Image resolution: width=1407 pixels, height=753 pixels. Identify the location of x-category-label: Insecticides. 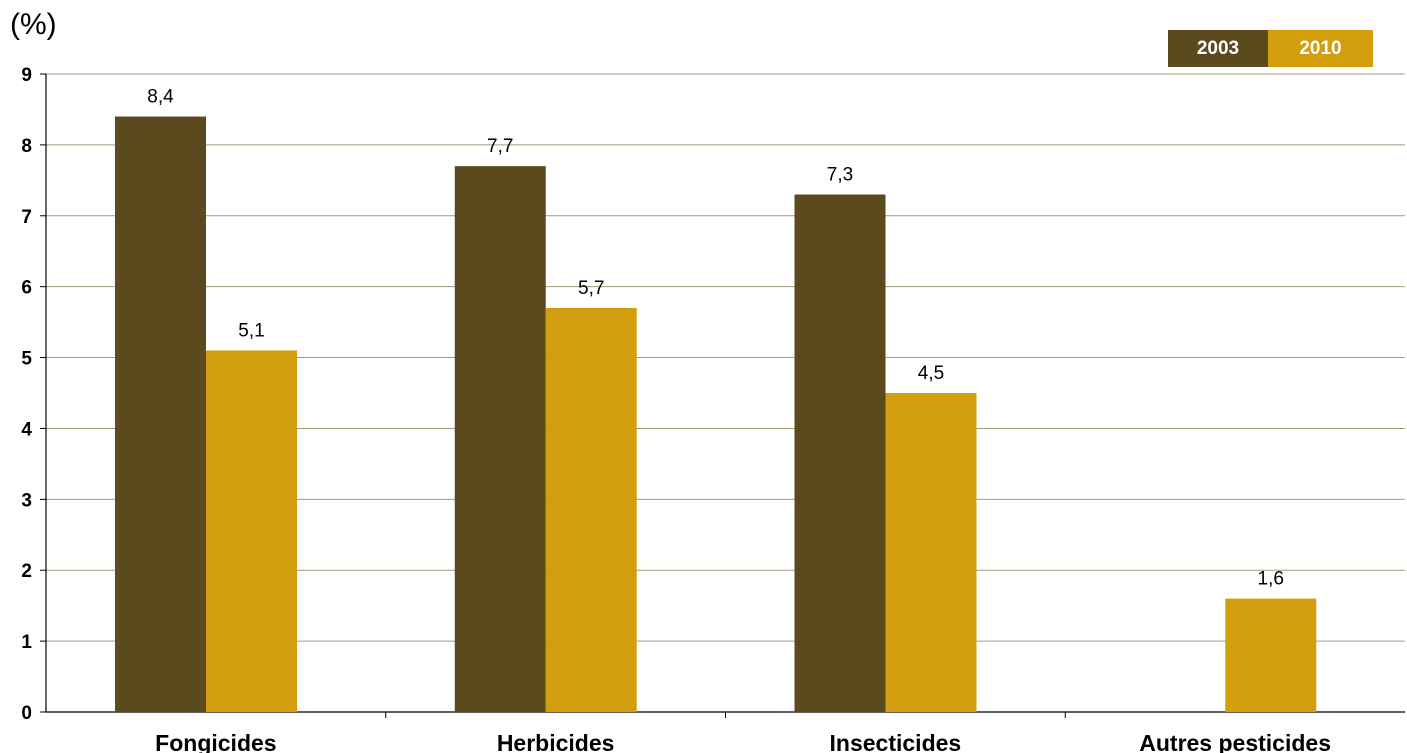
(896, 741).